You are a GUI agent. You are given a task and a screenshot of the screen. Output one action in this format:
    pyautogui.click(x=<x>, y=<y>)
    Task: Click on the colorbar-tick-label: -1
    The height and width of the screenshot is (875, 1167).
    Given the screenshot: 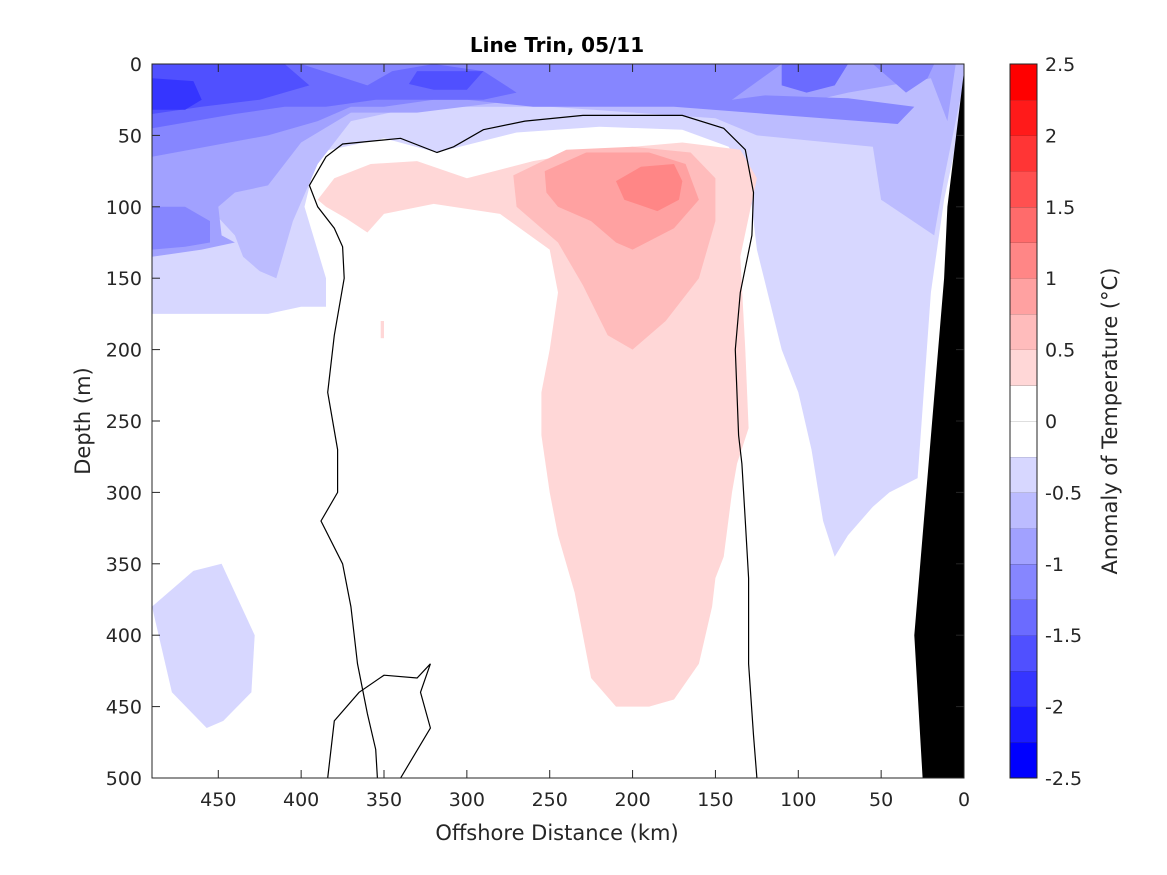 What is the action you would take?
    pyautogui.click(x=1054, y=565)
    